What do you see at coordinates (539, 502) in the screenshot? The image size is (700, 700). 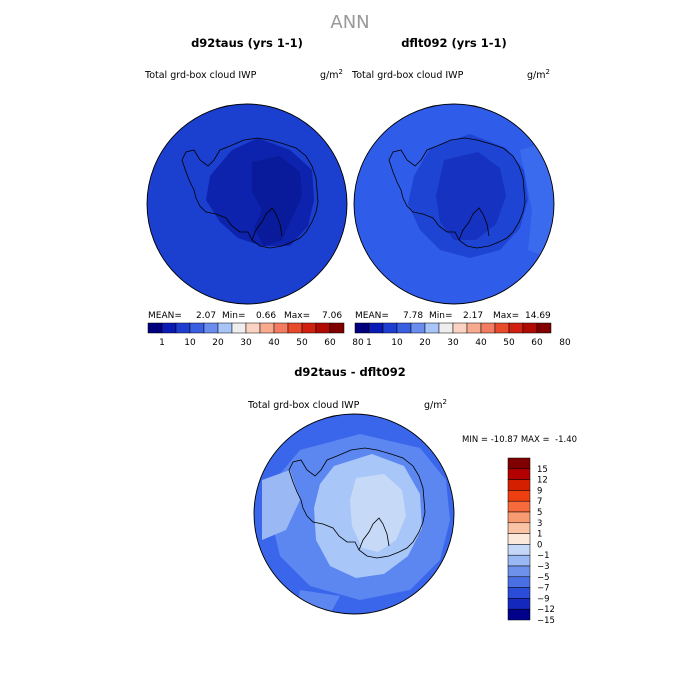 I see `diff-colorbar-tick: 7` at bounding box center [539, 502].